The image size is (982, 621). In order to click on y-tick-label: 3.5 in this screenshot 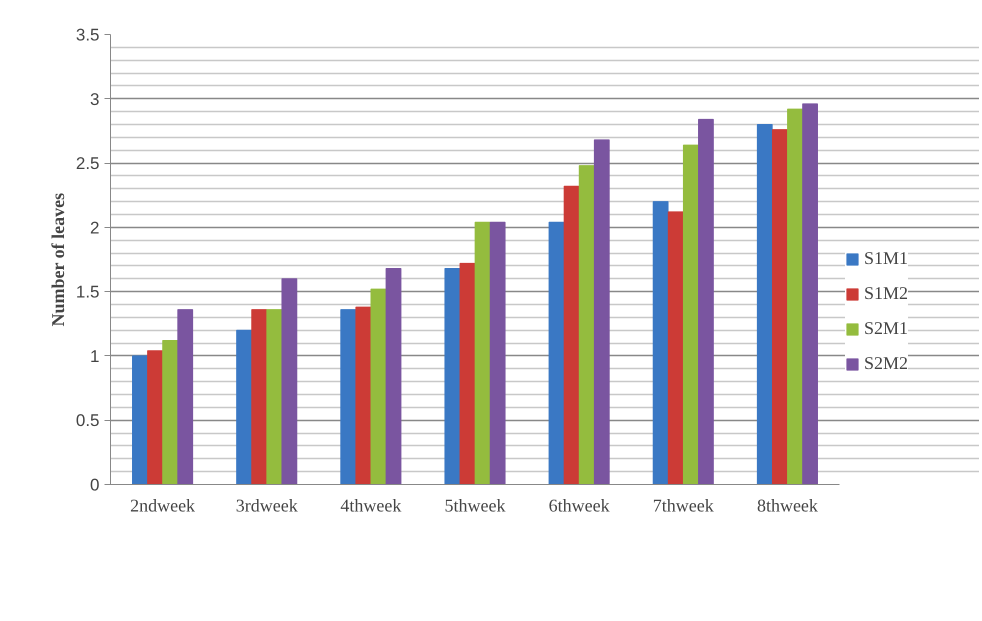, I will do `click(88, 35)`.